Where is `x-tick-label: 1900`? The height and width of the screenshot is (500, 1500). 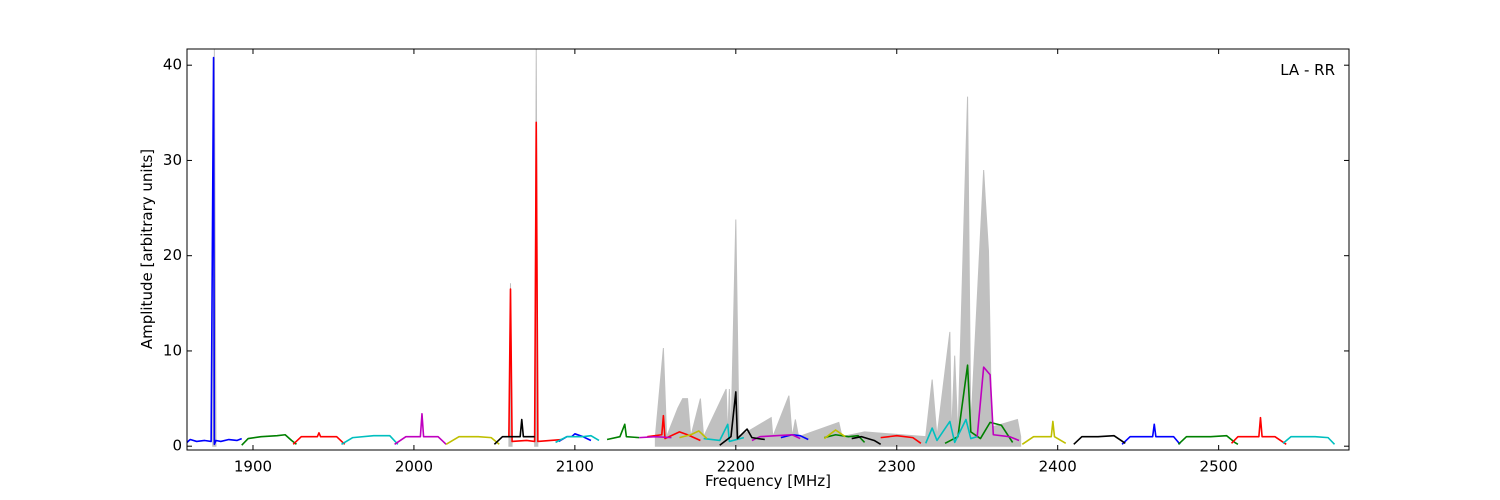
x-tick-label: 1900 is located at coordinates (253, 467).